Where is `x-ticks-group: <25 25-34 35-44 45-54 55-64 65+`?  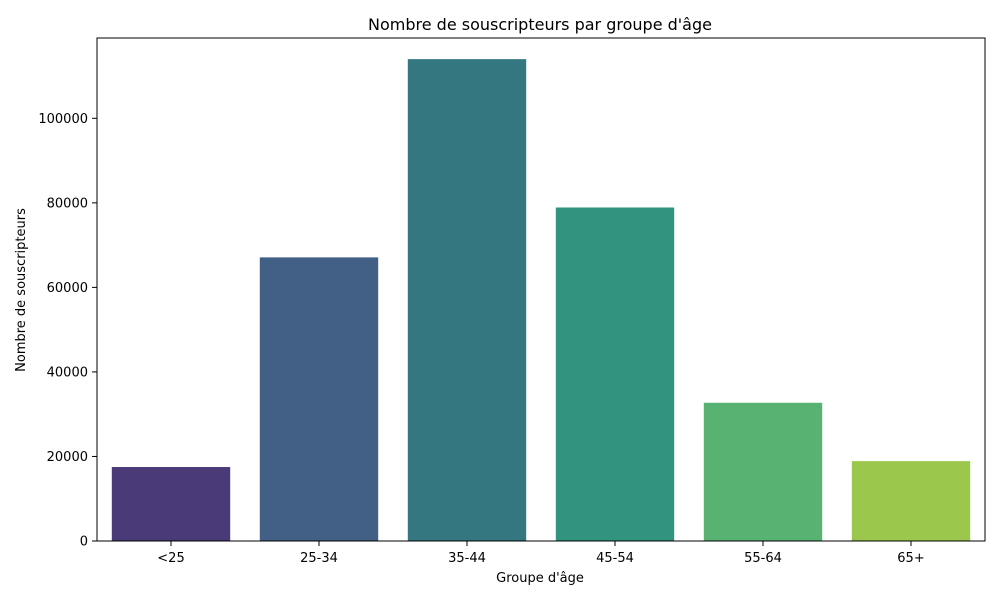 x-ticks-group: <25 25-34 35-44 45-54 55-64 65+ is located at coordinates (541, 553).